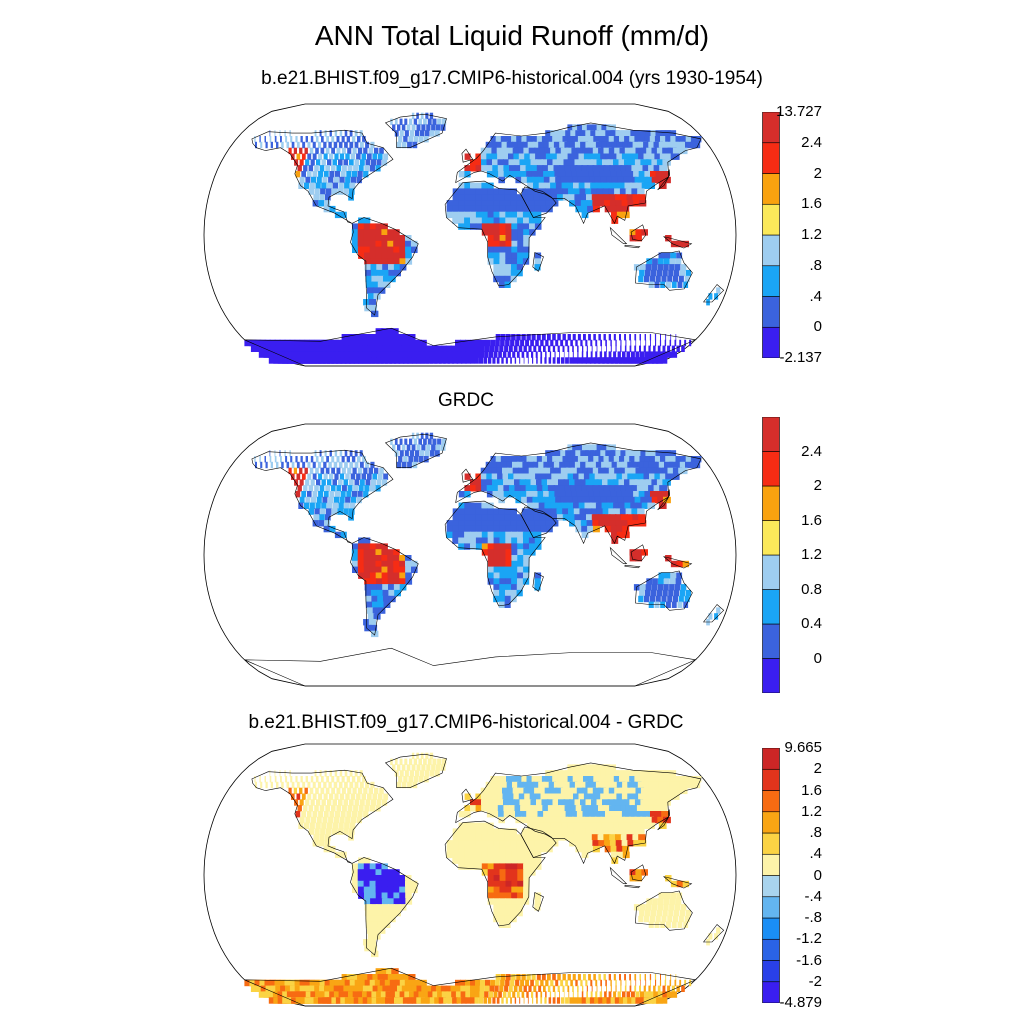  I want to click on panel-3-map, so click(470, 875).